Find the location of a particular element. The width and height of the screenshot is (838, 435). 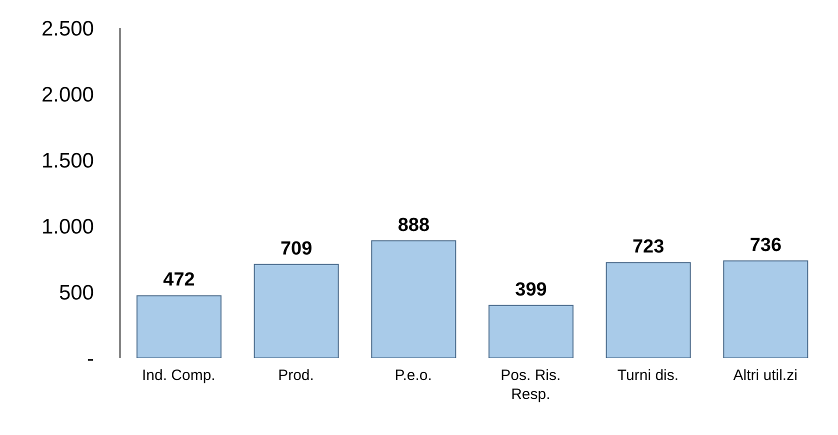

data-label: 736 is located at coordinates (766, 245).